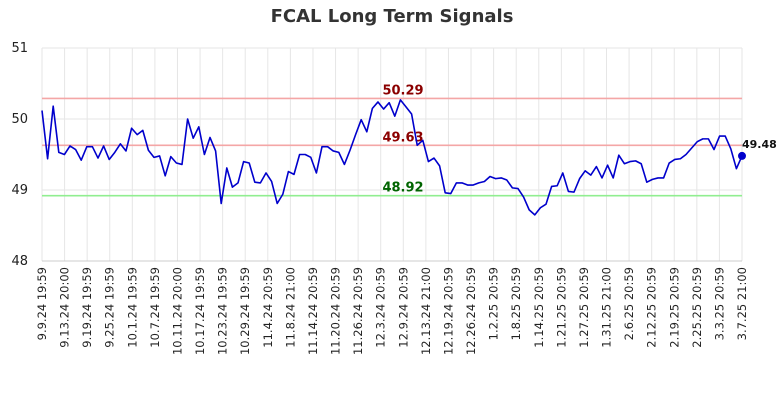 The width and height of the screenshot is (784, 400). What do you see at coordinates (719, 303) in the screenshot?
I see `x-tick-label: 3.3.25 20:59` at bounding box center [719, 303].